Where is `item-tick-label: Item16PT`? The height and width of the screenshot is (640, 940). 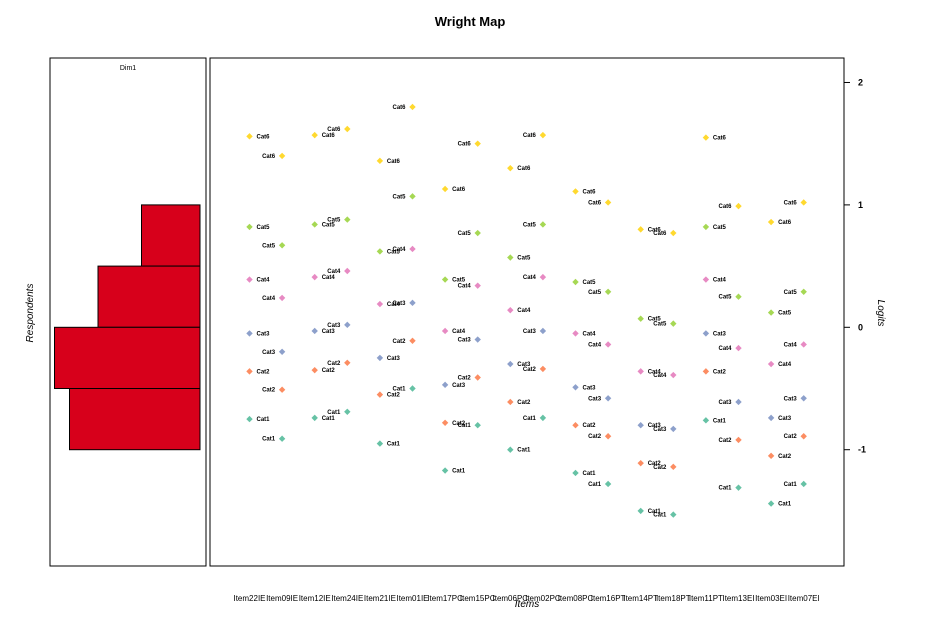 item-tick-label: Item16PT is located at coordinates (608, 598).